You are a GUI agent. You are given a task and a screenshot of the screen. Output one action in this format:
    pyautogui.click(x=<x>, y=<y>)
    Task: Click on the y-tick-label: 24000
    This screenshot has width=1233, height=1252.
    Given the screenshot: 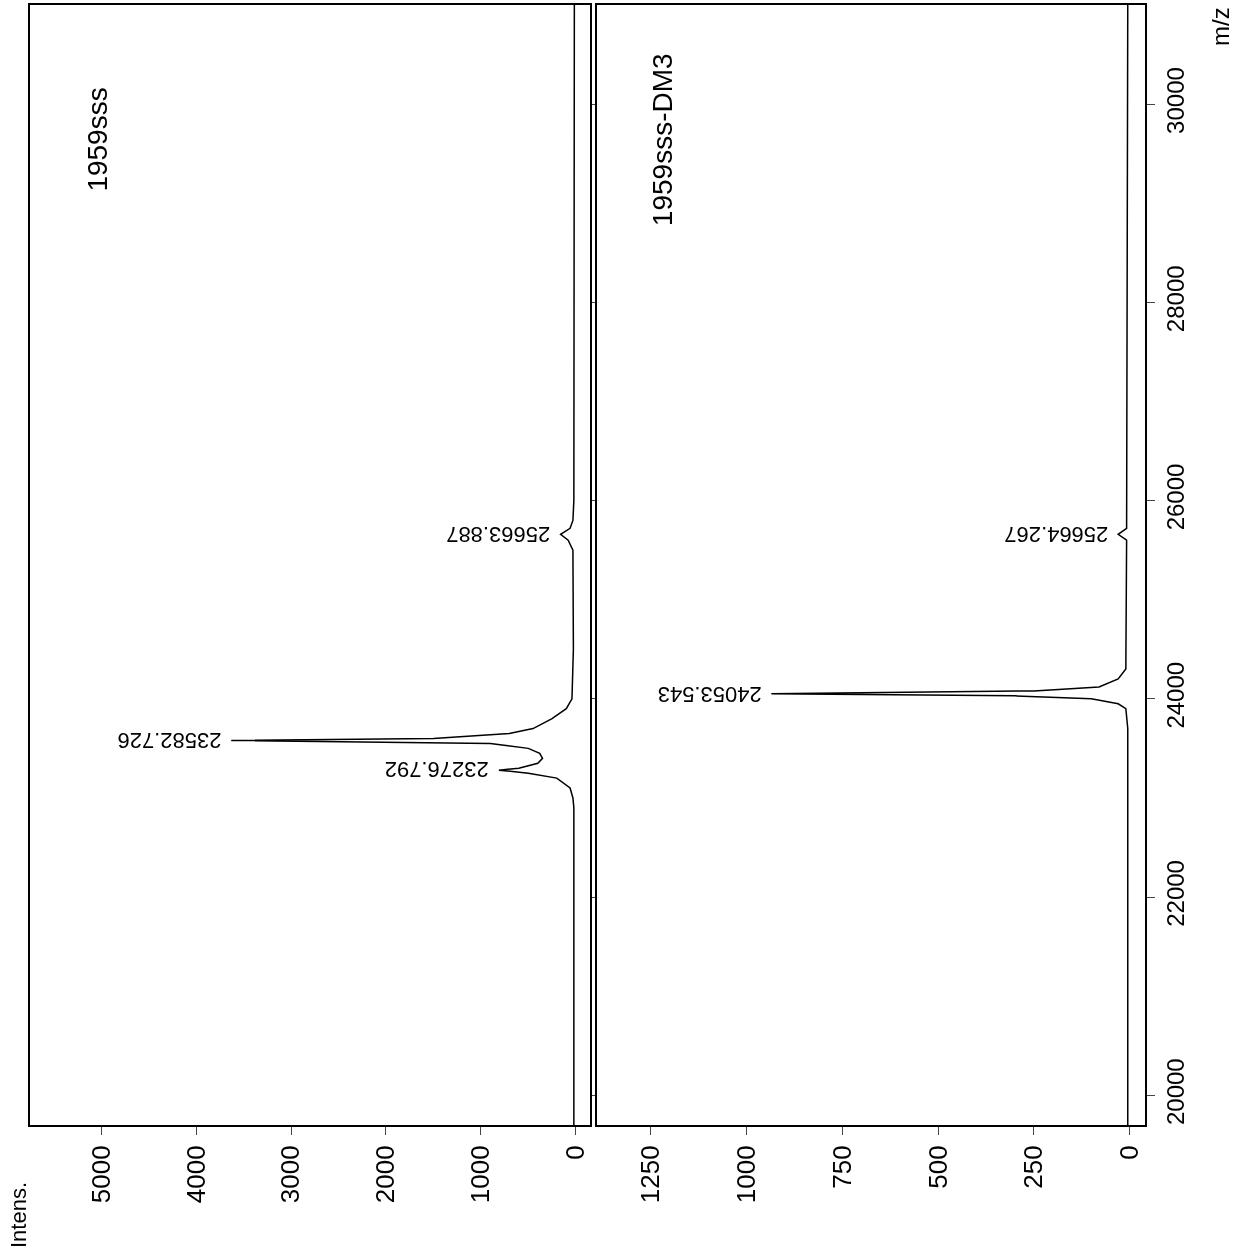 What is the action you would take?
    pyautogui.click(x=1175, y=695)
    